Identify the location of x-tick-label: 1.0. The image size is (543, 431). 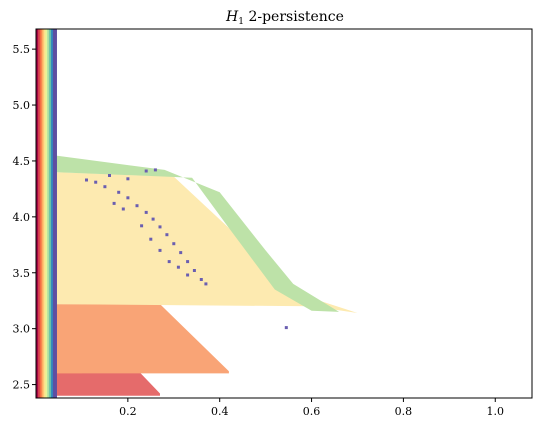
(496, 411).